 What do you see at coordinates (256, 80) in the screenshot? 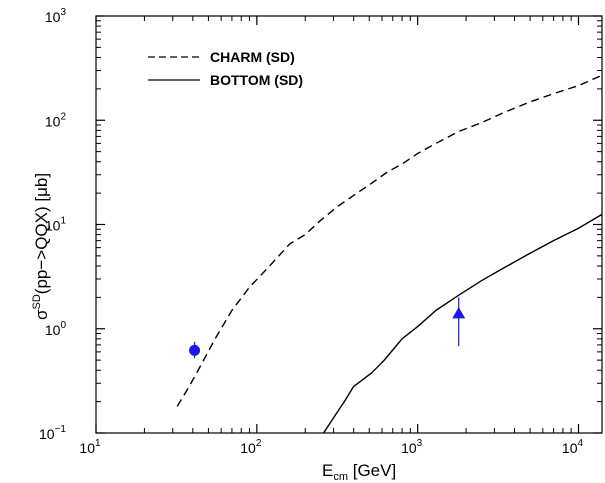
I see `legend-label-bottom: BOTTOM (SD)` at bounding box center [256, 80].